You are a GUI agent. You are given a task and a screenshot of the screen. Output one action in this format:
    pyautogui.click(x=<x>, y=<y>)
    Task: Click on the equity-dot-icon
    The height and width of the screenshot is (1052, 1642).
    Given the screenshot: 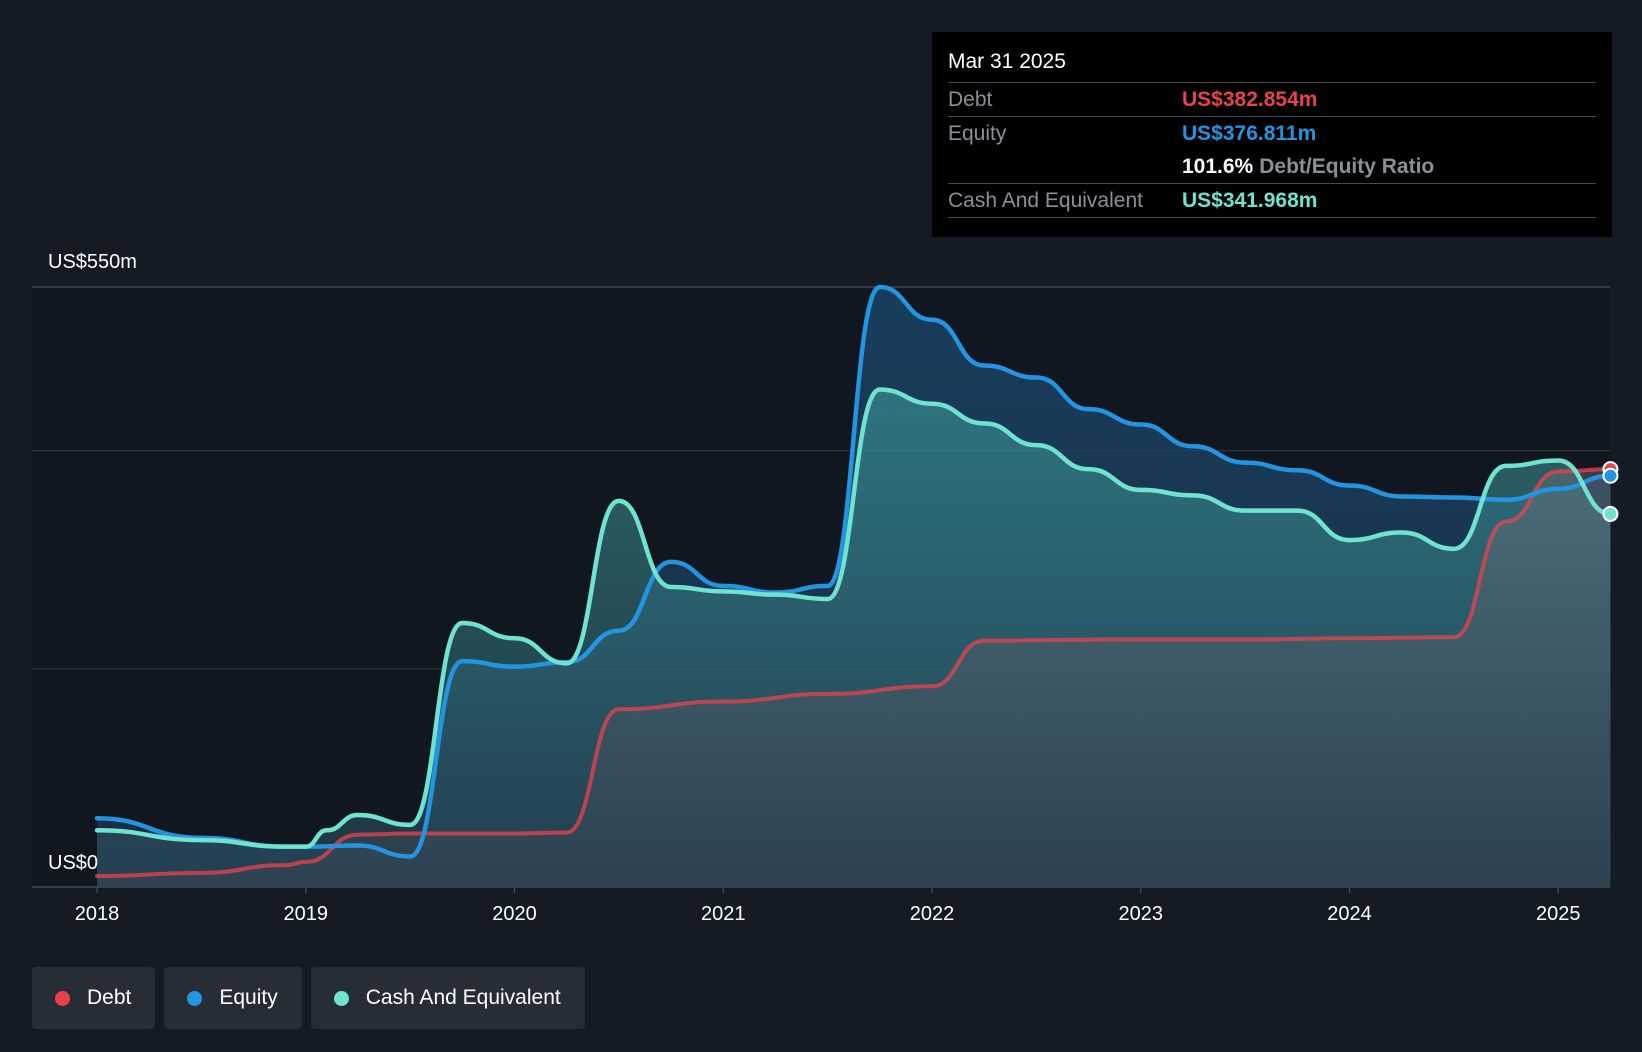 What is the action you would take?
    pyautogui.click(x=195, y=998)
    